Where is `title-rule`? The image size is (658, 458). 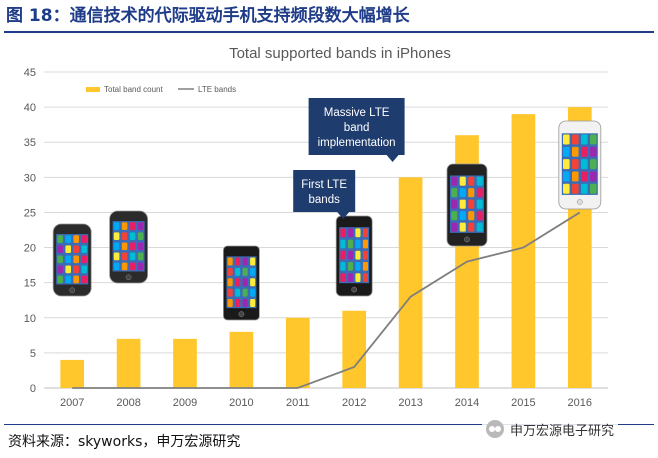 title-rule is located at coordinates (329, 32).